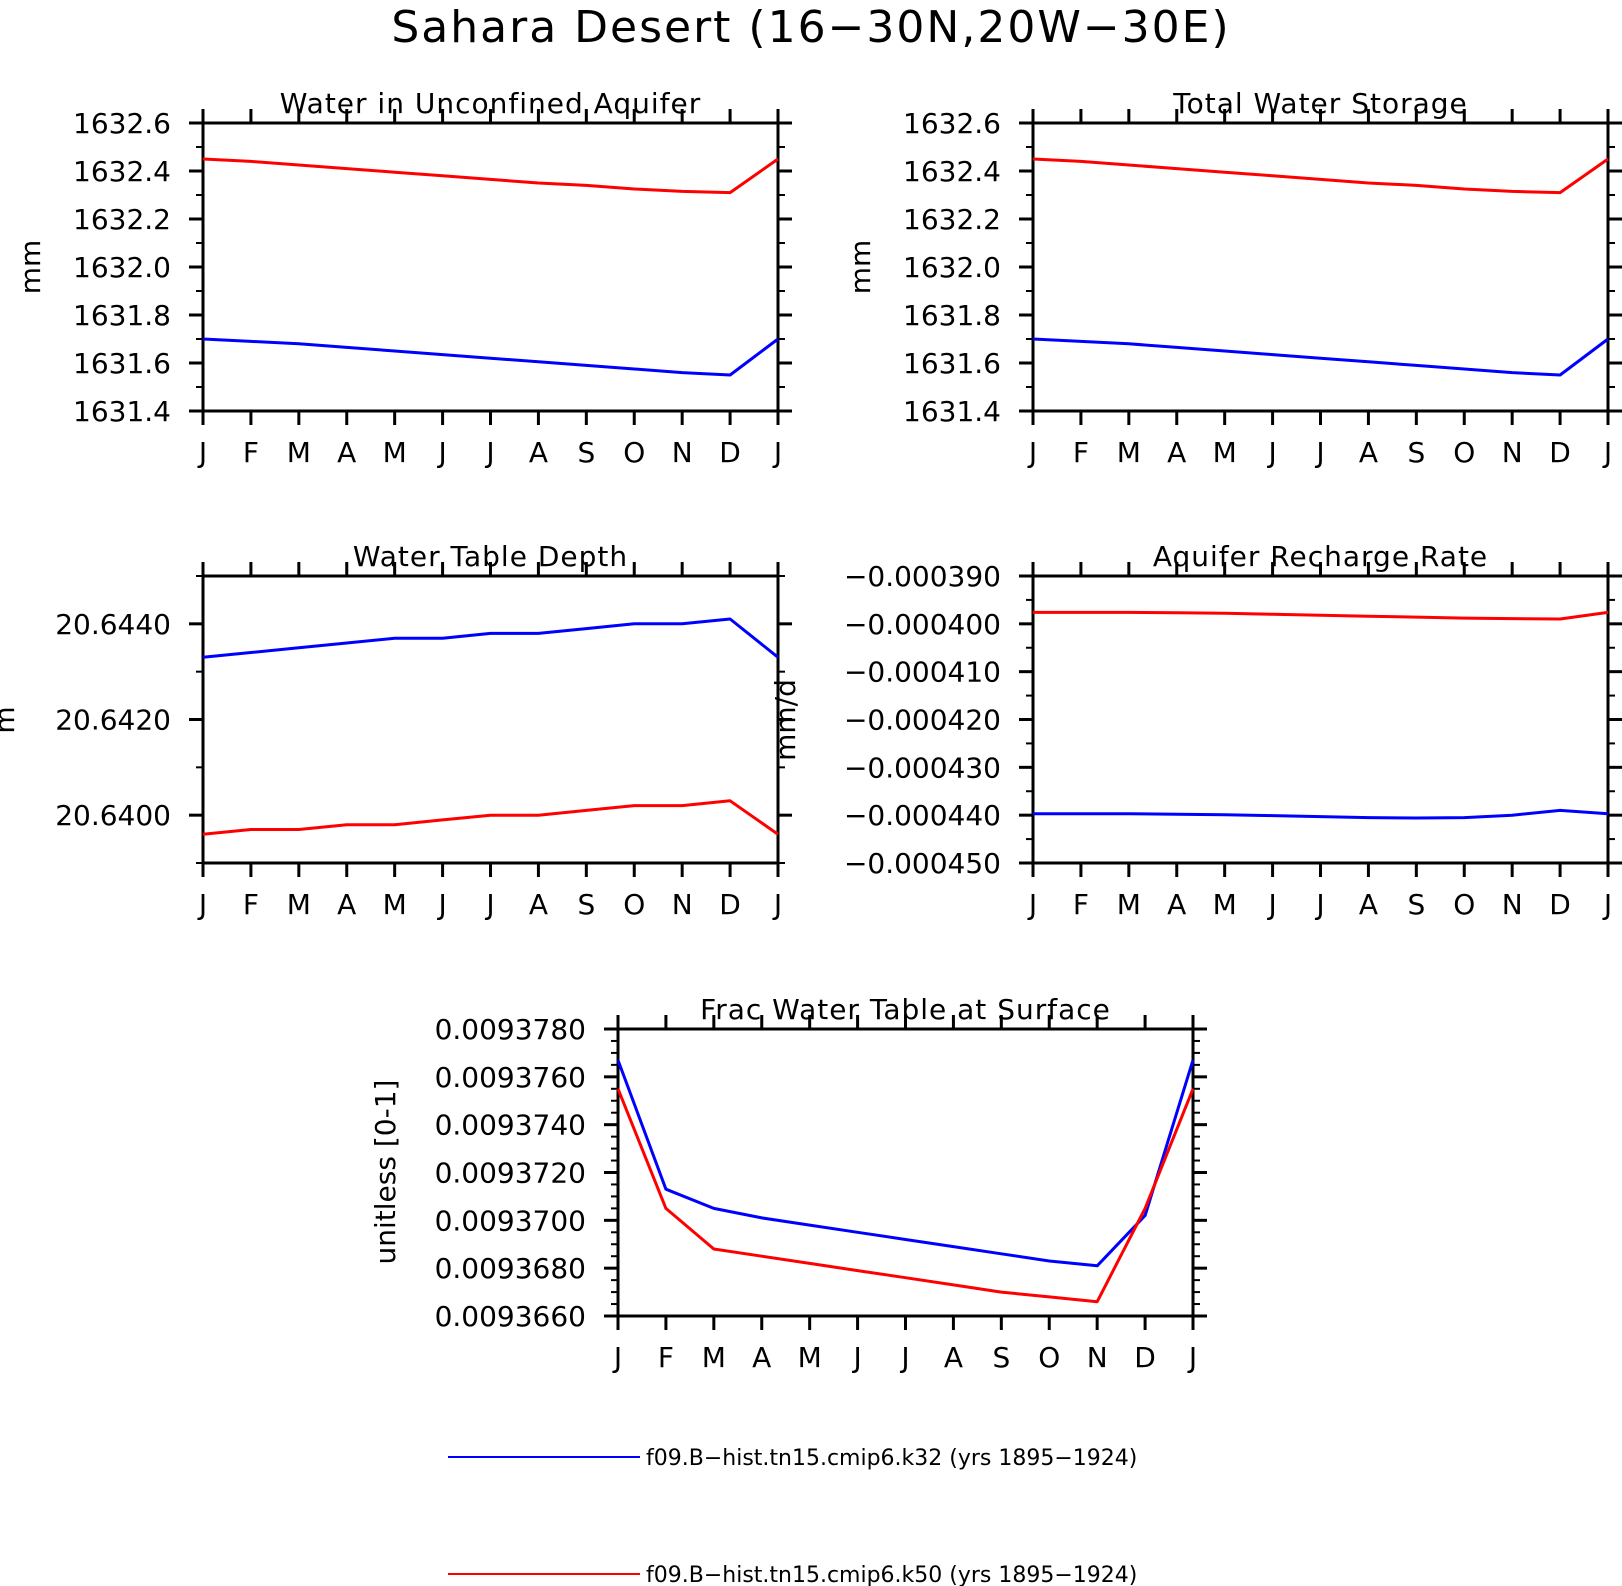 Image resolution: width=1622 pixels, height=1586 pixels. What do you see at coordinates (785, 720) in the screenshot?
I see `y-axis-label: mm/d` at bounding box center [785, 720].